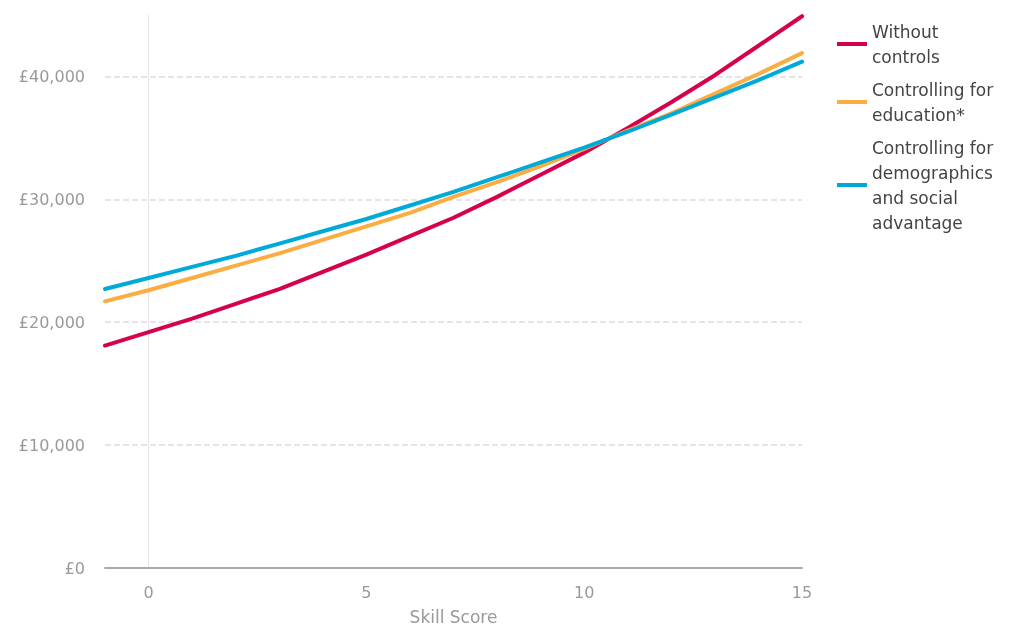 The image size is (1030, 643). Describe the element at coordinates (51, 199) in the screenshot. I see `y-tick-label: £30,000` at that location.